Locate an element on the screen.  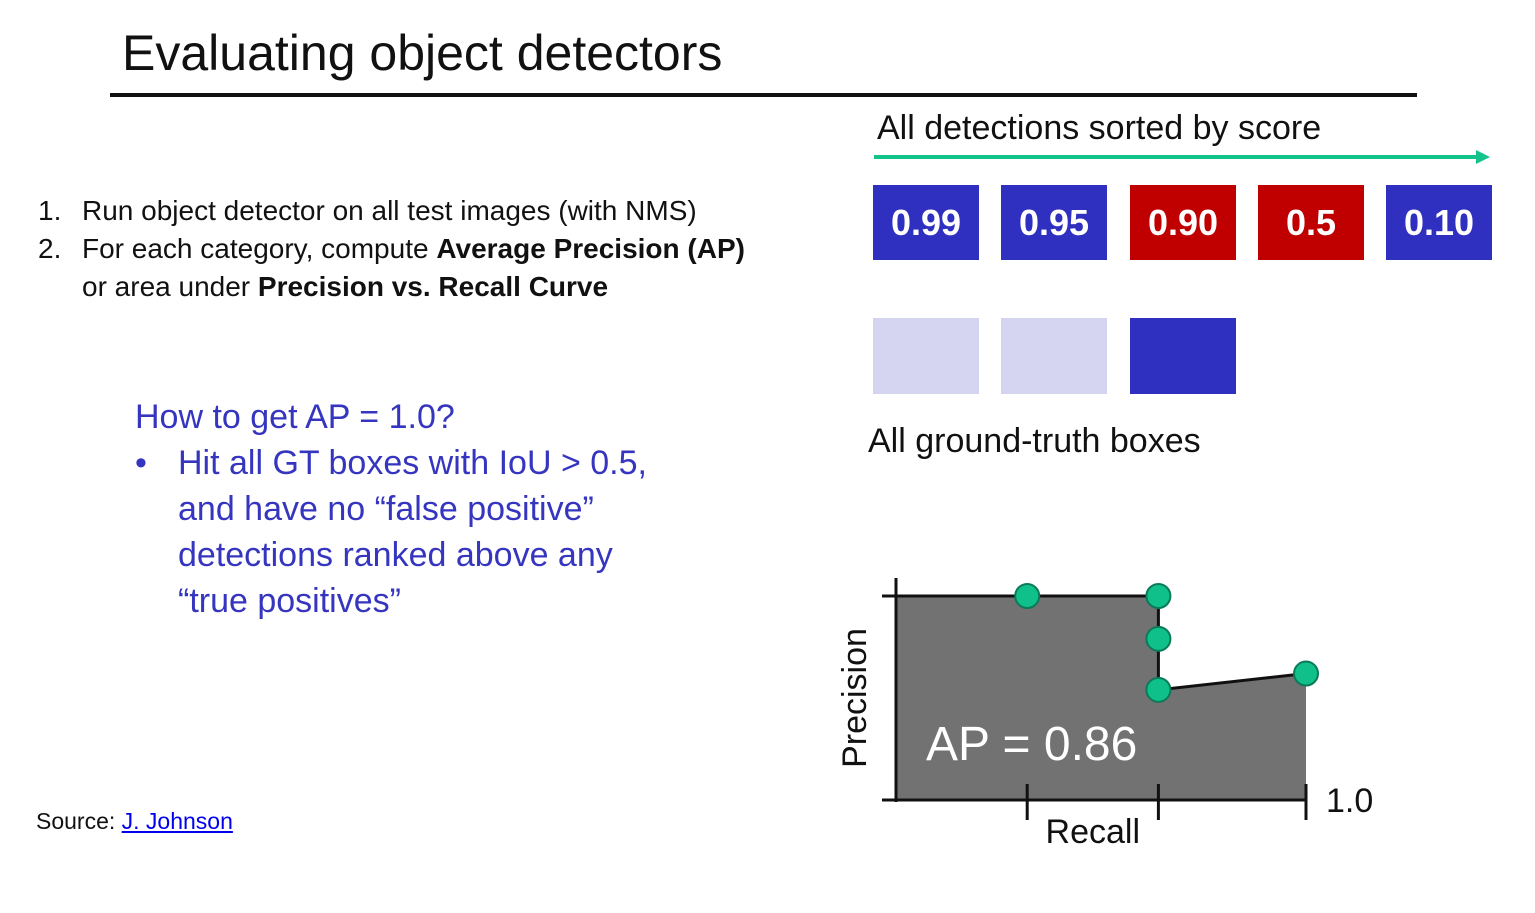
precision-recall-chart: AP = 0.86 Recall Precision 1.0 is located at coordinates (1104, 714).